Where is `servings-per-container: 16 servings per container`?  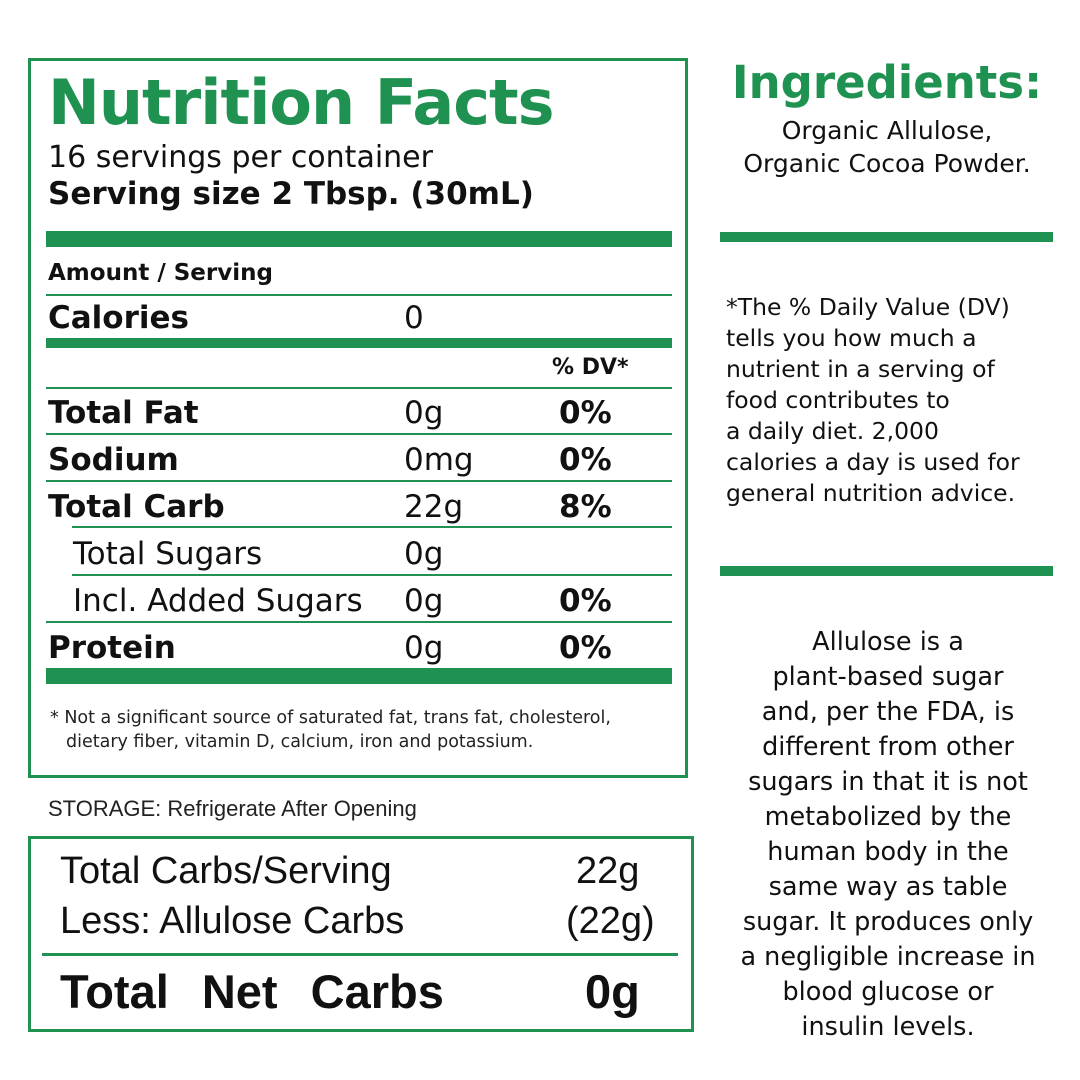
servings-per-container: 16 servings per container is located at coordinates (240, 157).